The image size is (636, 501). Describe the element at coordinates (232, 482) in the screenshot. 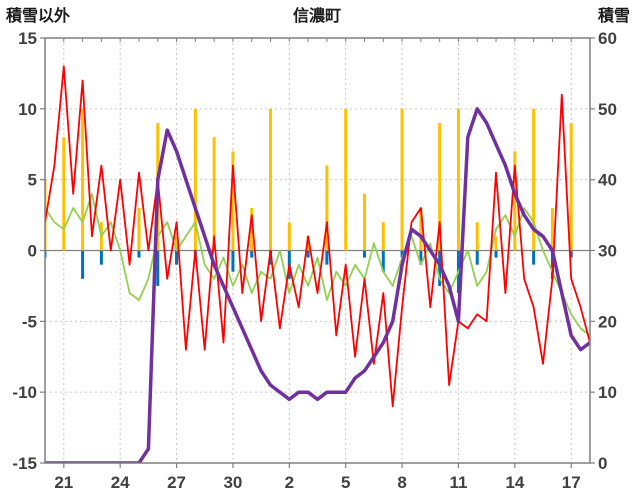

I see `x-tick-label: 30` at that location.